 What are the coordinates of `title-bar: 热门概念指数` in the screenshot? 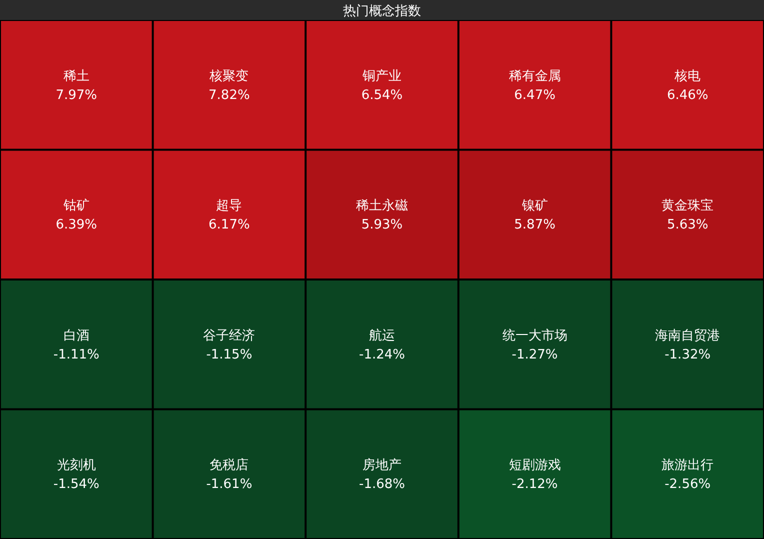 It's located at (382, 10).